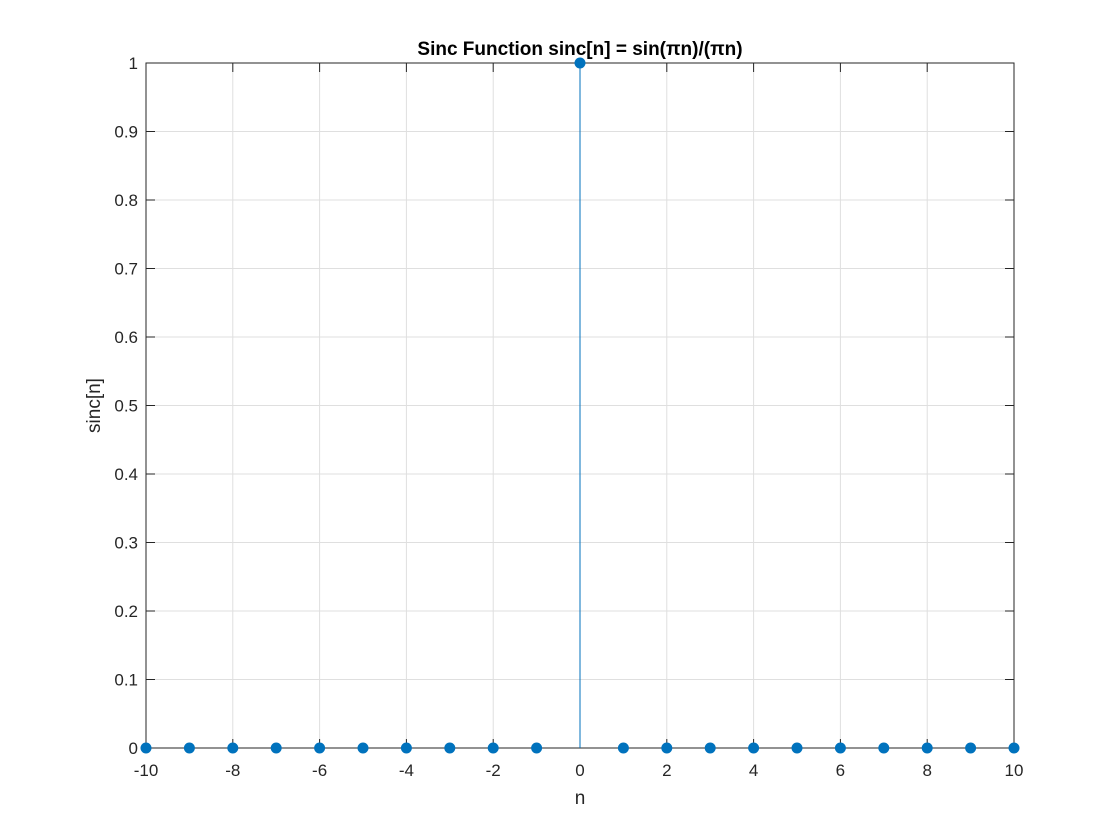  What do you see at coordinates (94, 405) in the screenshot?
I see `y-axis-label: sinc[n]` at bounding box center [94, 405].